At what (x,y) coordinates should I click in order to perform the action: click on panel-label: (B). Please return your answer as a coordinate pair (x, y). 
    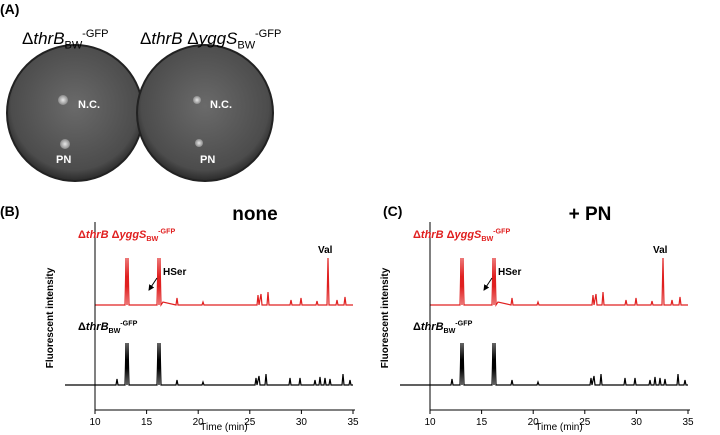
    Looking at the image, I should click on (9, 211).